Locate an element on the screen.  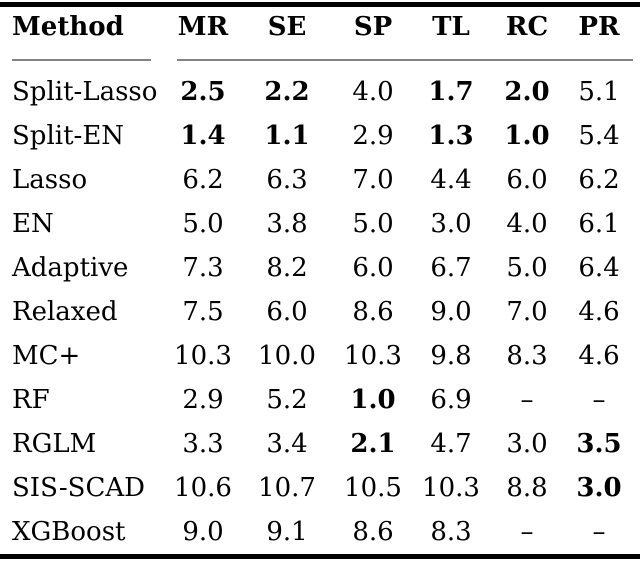
method-cell: RF is located at coordinates (31, 400).